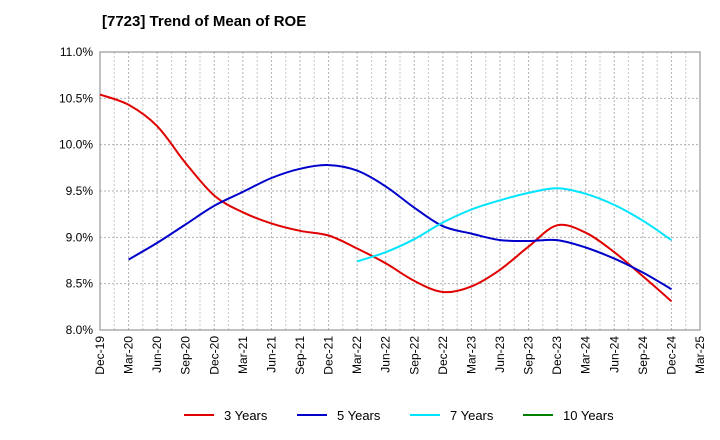  I want to click on x-tick-label: Sep-24, so click(643, 355).